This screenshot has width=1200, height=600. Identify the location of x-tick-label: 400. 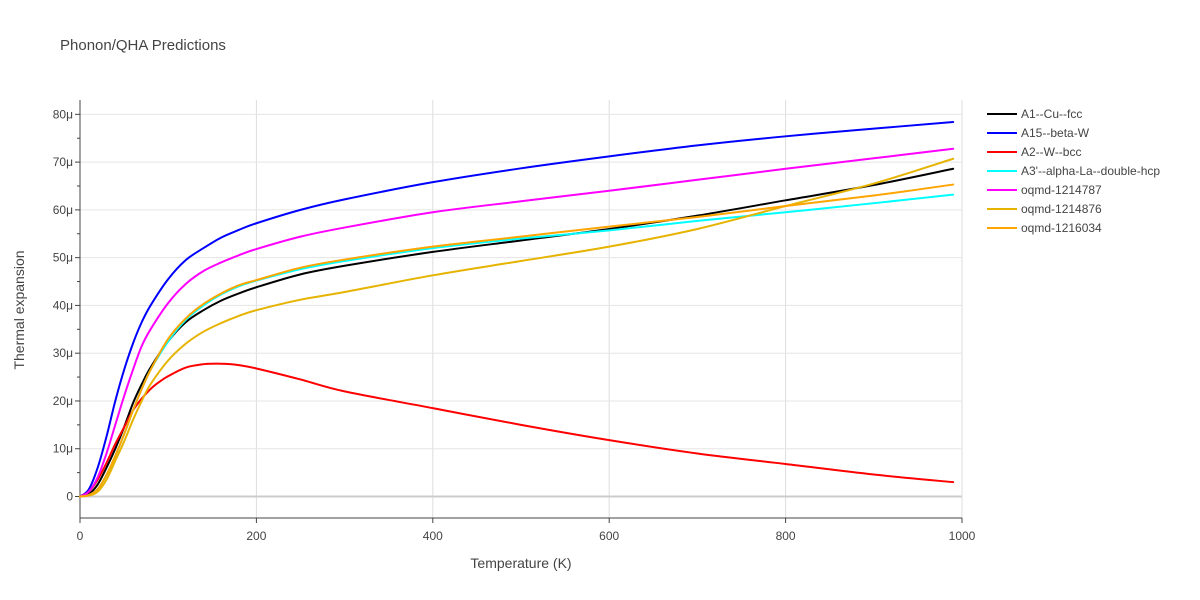
(433, 536).